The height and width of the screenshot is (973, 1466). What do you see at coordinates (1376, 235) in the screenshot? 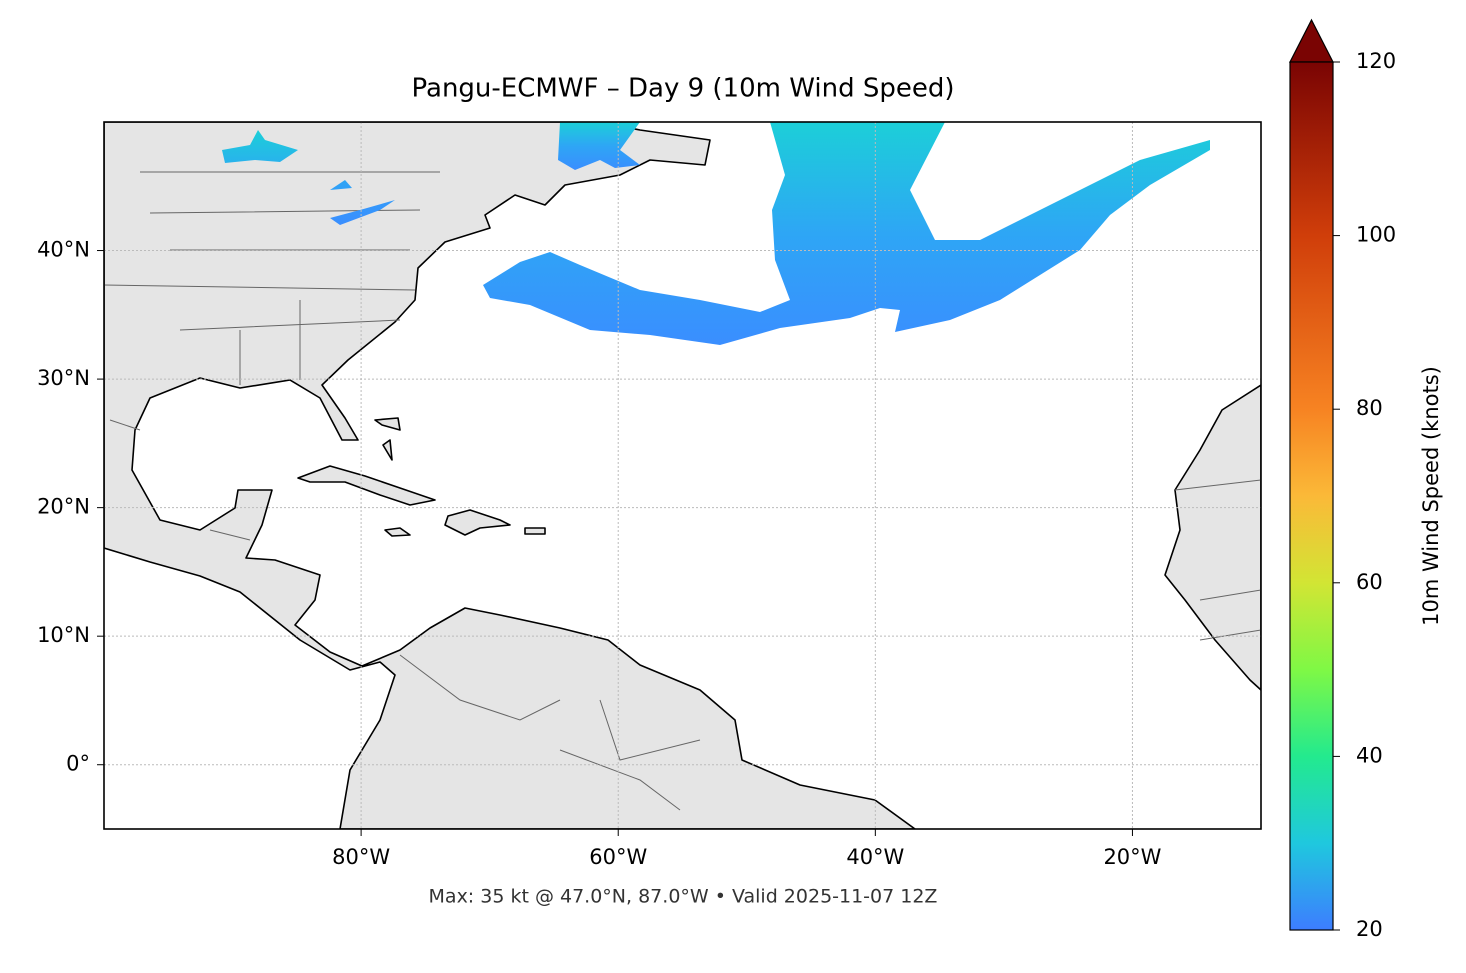
I see `colorbar-tick-label: 100` at bounding box center [1376, 235].